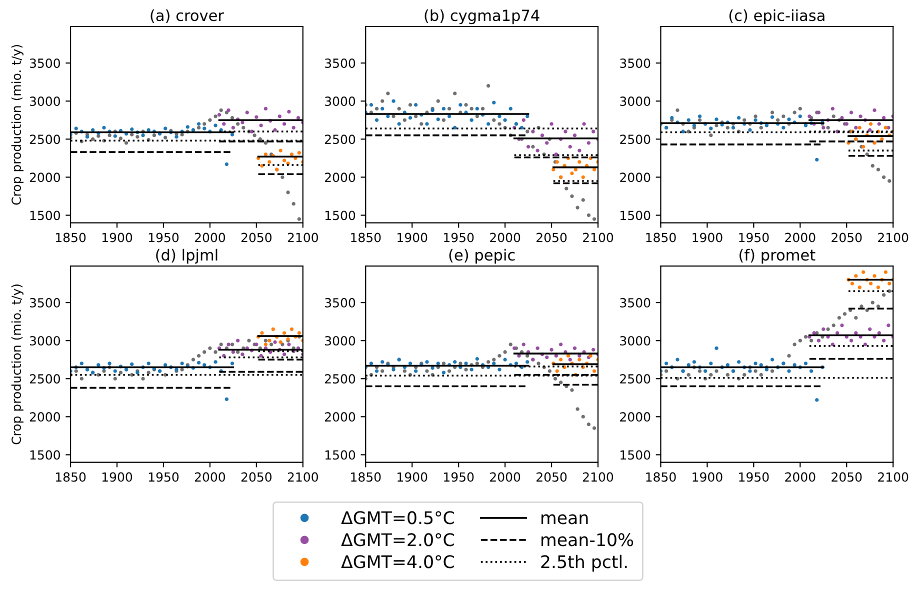  What do you see at coordinates (482, 16) in the screenshot?
I see `chart-title: (b) cygma1p74` at bounding box center [482, 16].